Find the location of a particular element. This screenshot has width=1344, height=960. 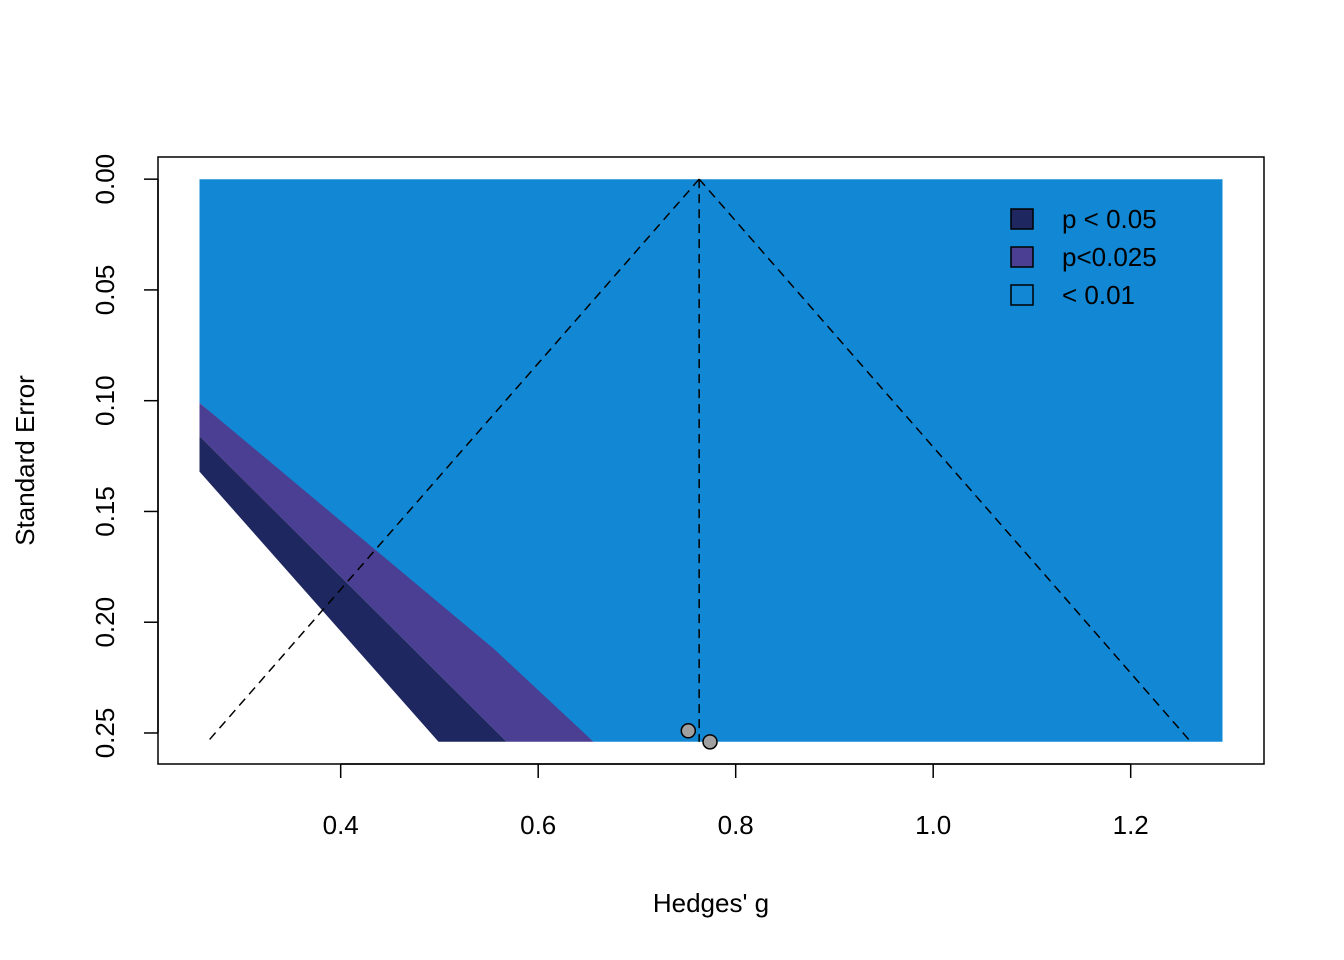

y-tick-label: 0.20 is located at coordinates (105, 622).